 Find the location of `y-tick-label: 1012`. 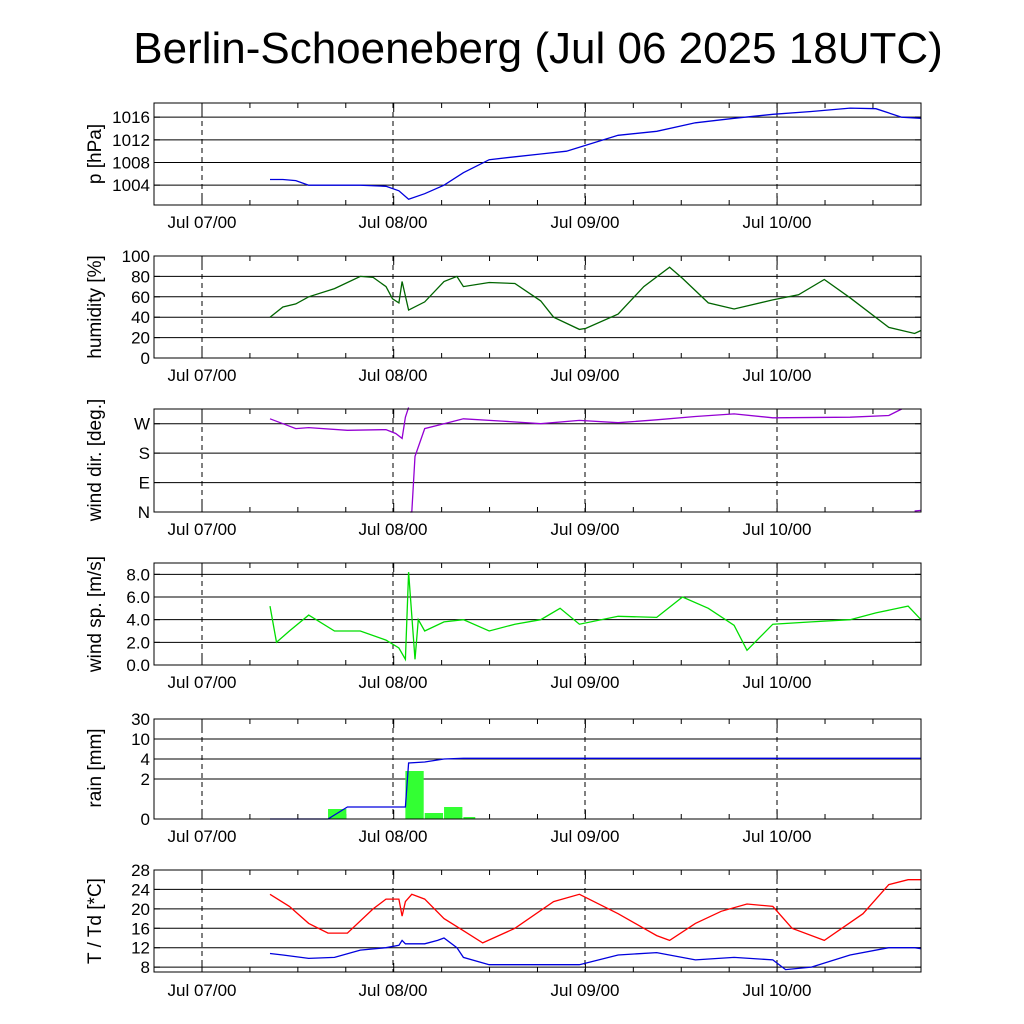

y-tick-label: 1012 is located at coordinates (131, 140).